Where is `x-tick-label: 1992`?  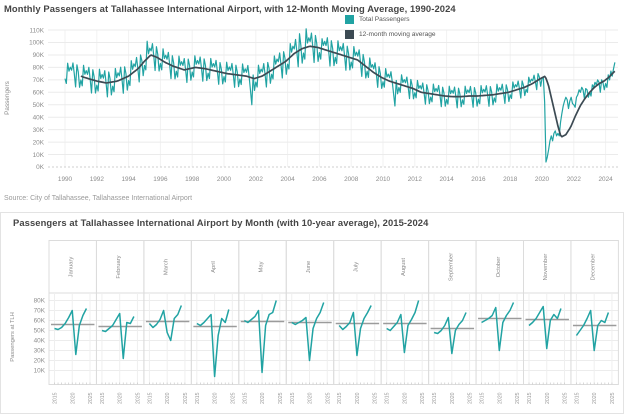
x-tick-label: 1992 is located at coordinates (97, 179).